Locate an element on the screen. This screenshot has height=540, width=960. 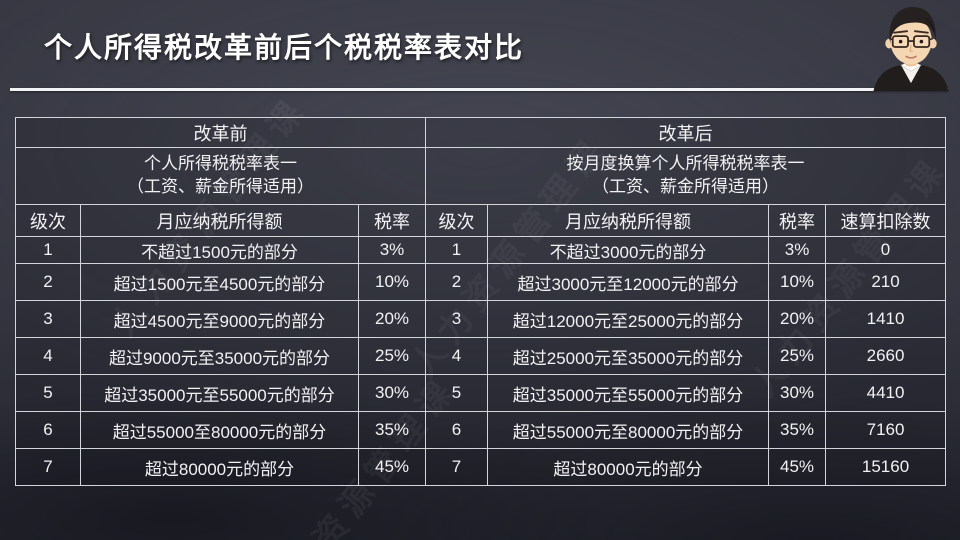
income-cell: 超过25000元至35000元的部分 is located at coordinates (628, 356).